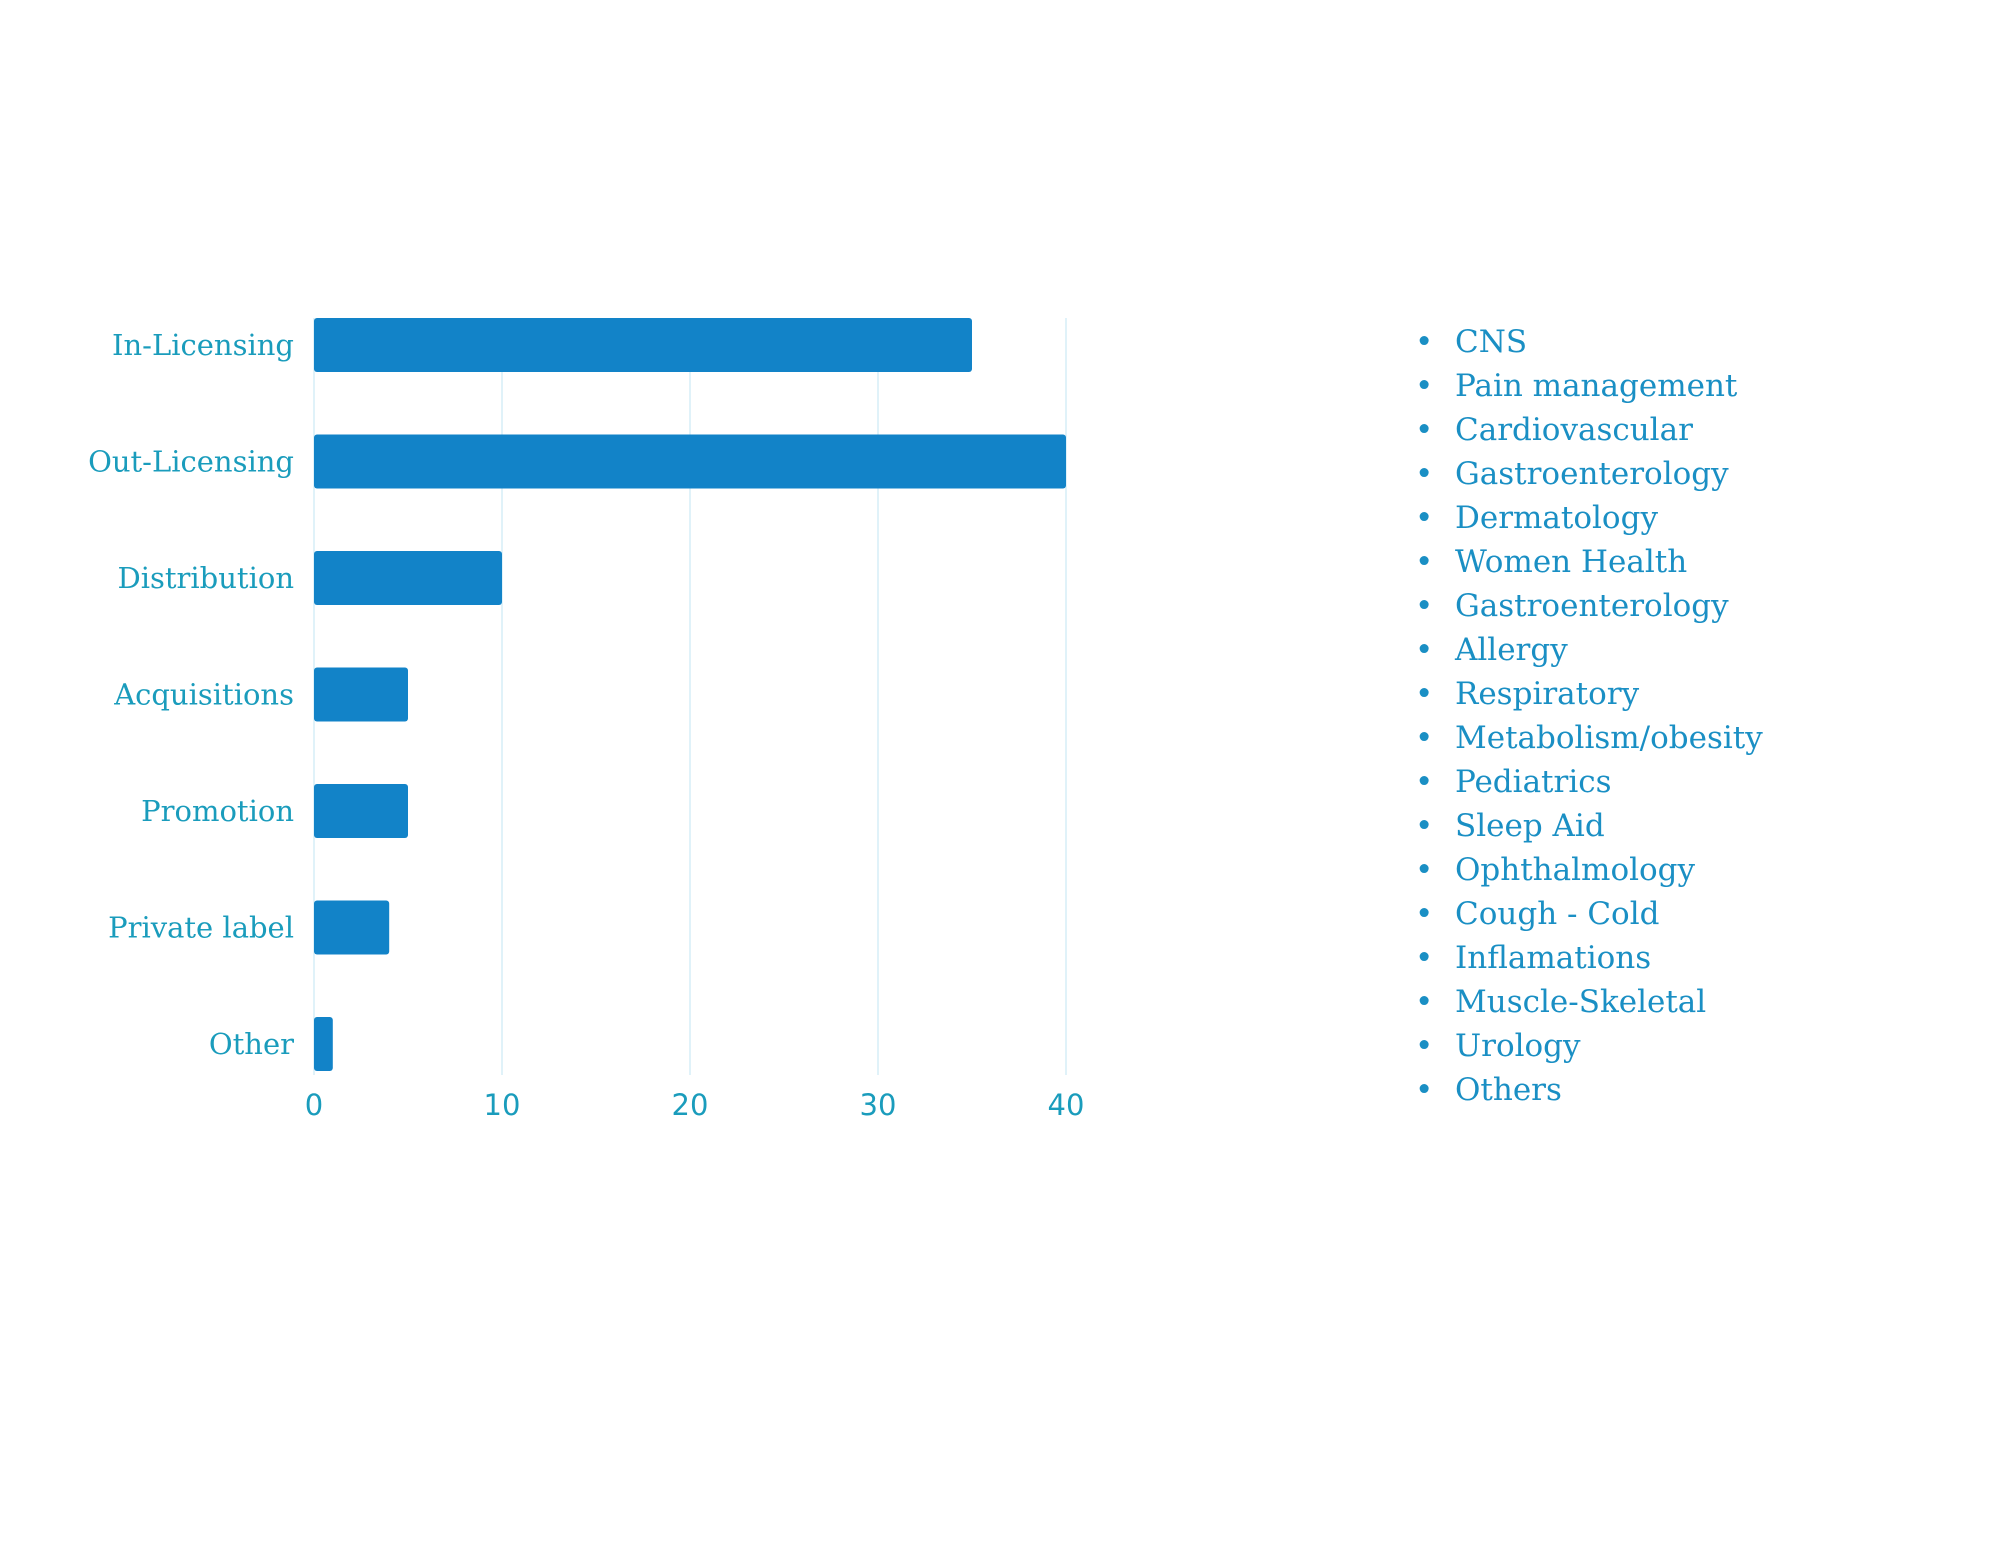 This screenshot has width=2000, height=1545. I want to click on list-item-label: Inflamations, so click(1553, 958).